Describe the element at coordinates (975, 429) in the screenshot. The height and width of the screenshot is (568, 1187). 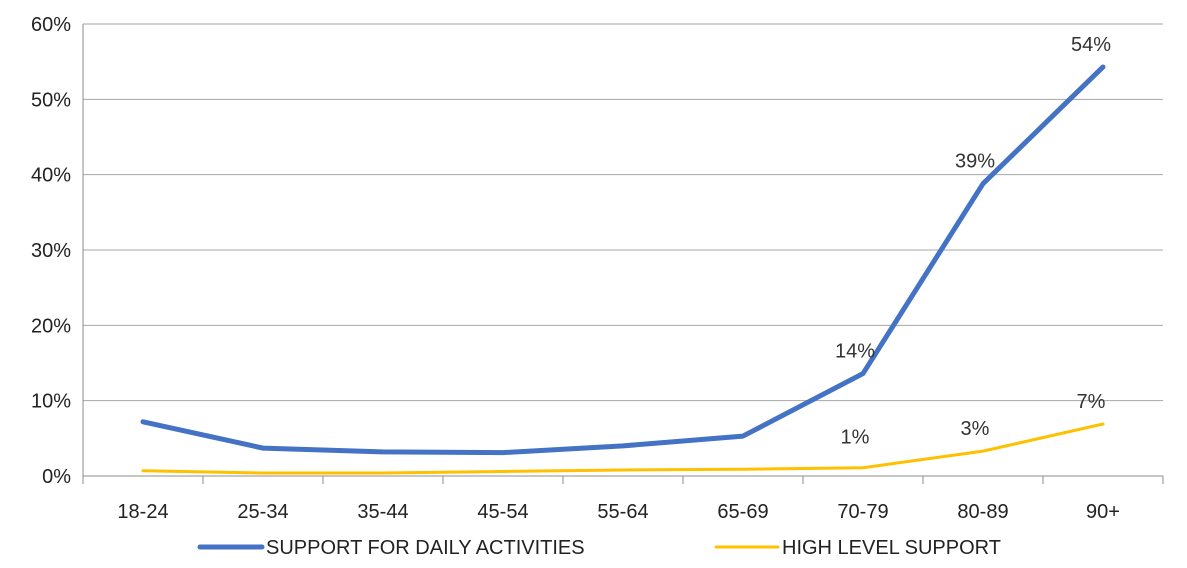
I see `data-label: 3%` at that location.